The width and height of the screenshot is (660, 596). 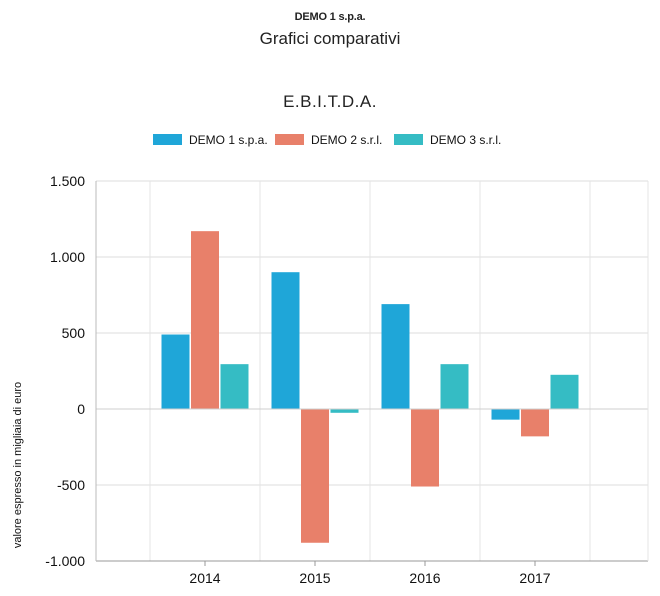 What do you see at coordinates (534, 578) in the screenshot?
I see `x-tick-label: 2017` at bounding box center [534, 578].